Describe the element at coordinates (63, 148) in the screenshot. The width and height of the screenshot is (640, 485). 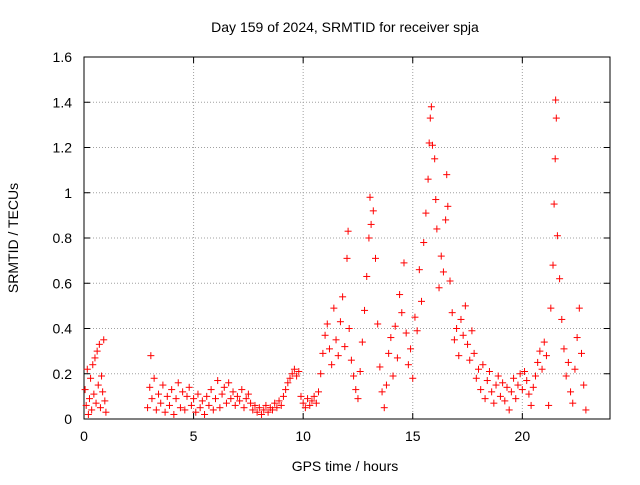
I see `y-tick-label: 1.2` at that location.